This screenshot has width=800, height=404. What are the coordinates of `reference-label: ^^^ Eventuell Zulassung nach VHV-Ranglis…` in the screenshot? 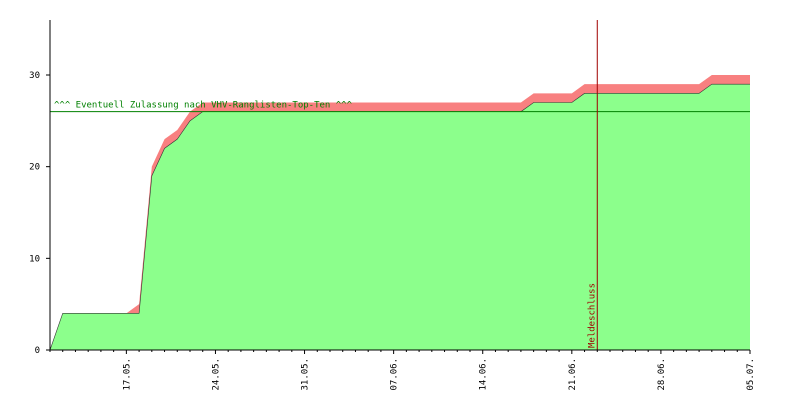 It's located at (203, 106).